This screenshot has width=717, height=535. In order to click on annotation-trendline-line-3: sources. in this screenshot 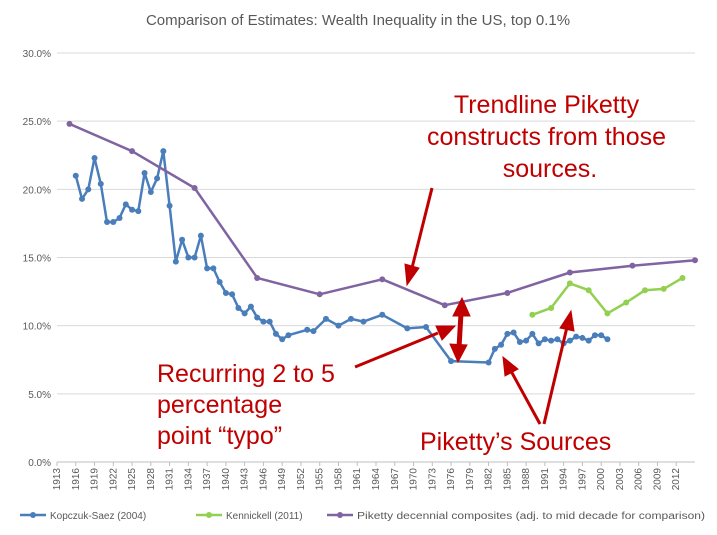, I will do `click(550, 169)`.